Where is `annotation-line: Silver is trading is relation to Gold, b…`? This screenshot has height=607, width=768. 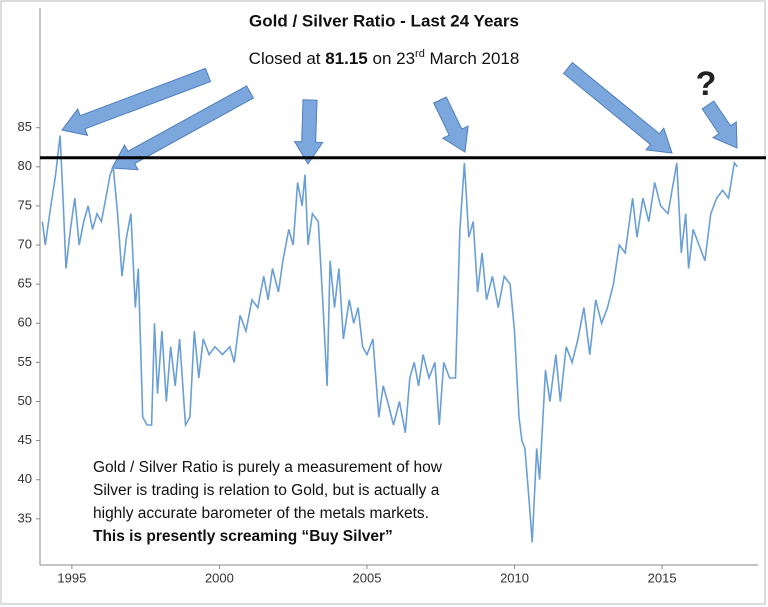 annotation-line: Silver is trading is relation to Gold, b… is located at coordinates (266, 490).